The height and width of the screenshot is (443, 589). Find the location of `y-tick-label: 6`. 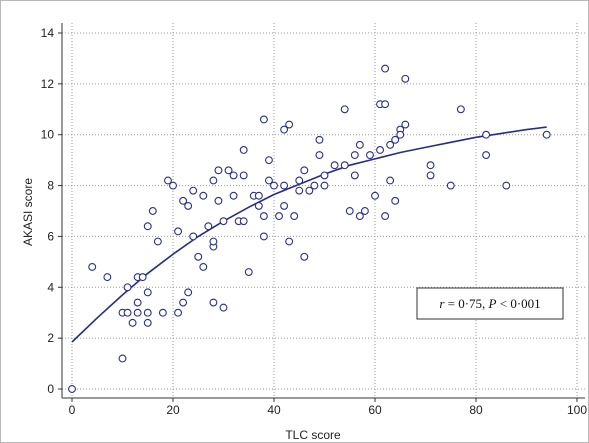

y-tick-label: 6 is located at coordinates (50, 236).